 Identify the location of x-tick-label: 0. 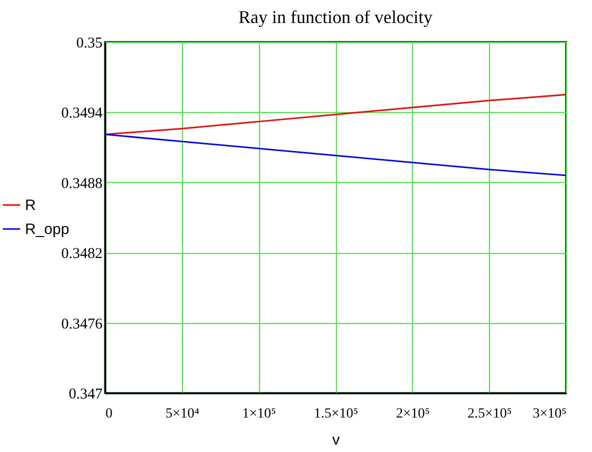
(109, 414).